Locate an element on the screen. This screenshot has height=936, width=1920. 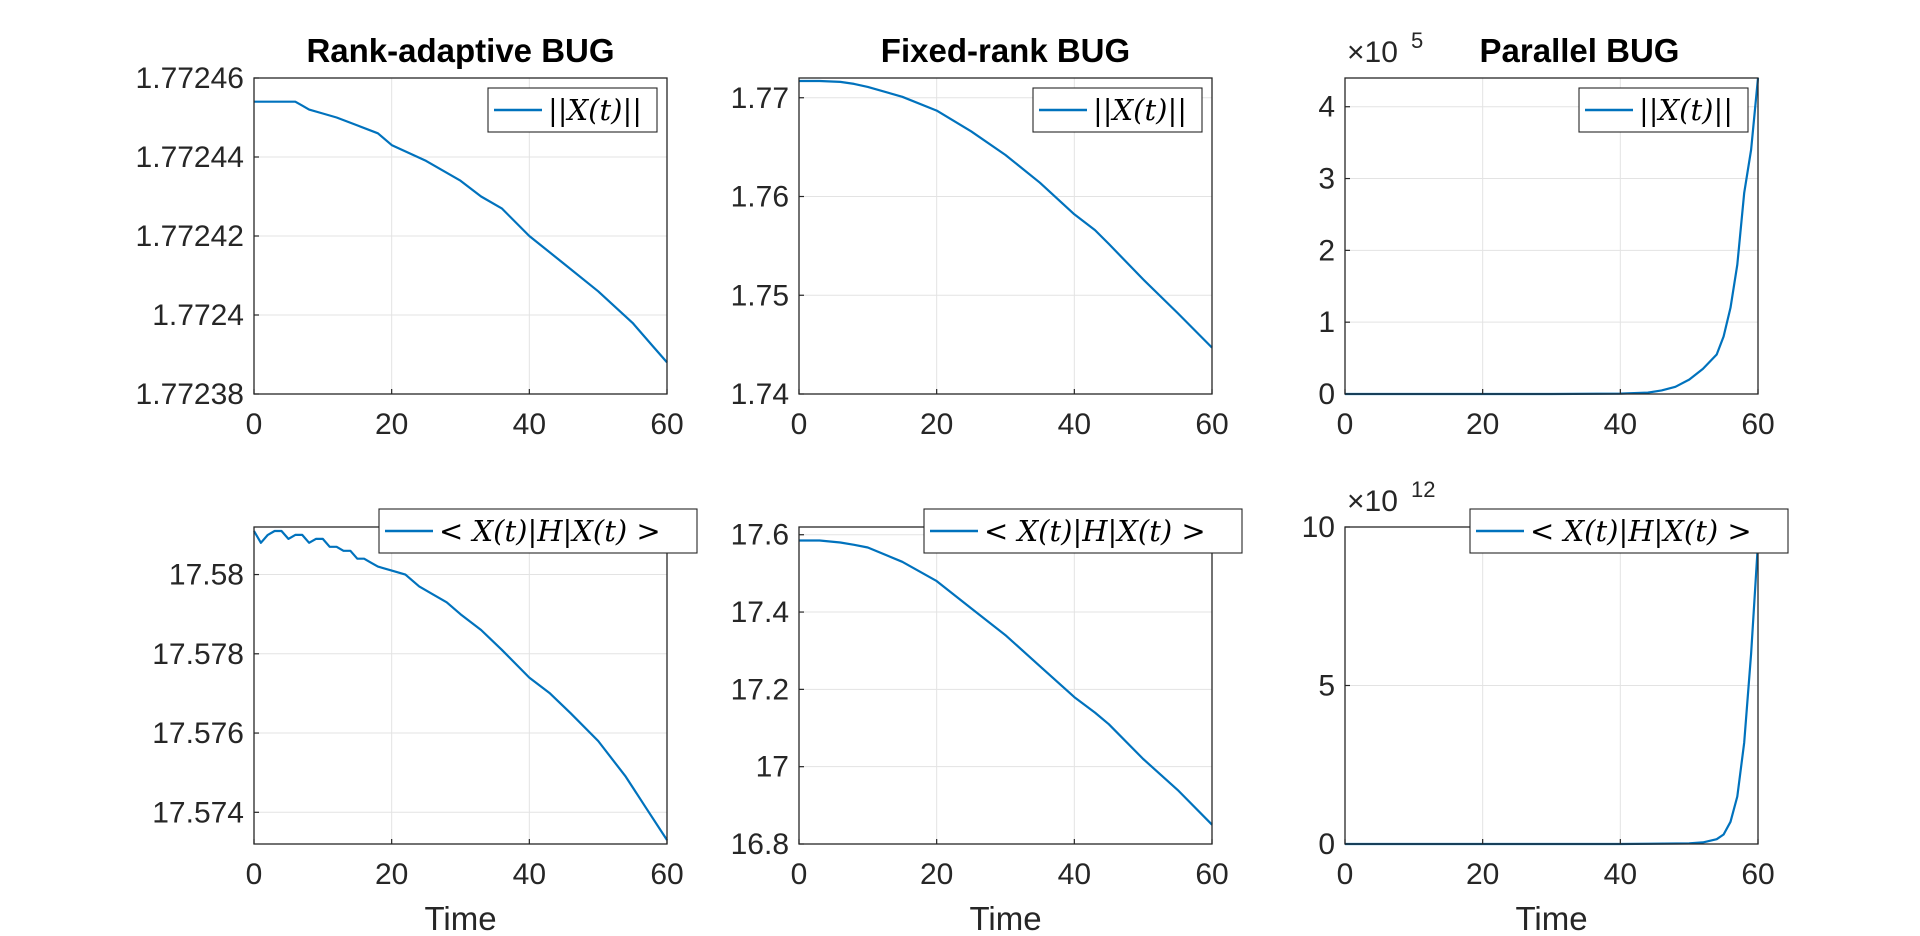
y-tick-label: 1.74 is located at coordinates (760, 394).